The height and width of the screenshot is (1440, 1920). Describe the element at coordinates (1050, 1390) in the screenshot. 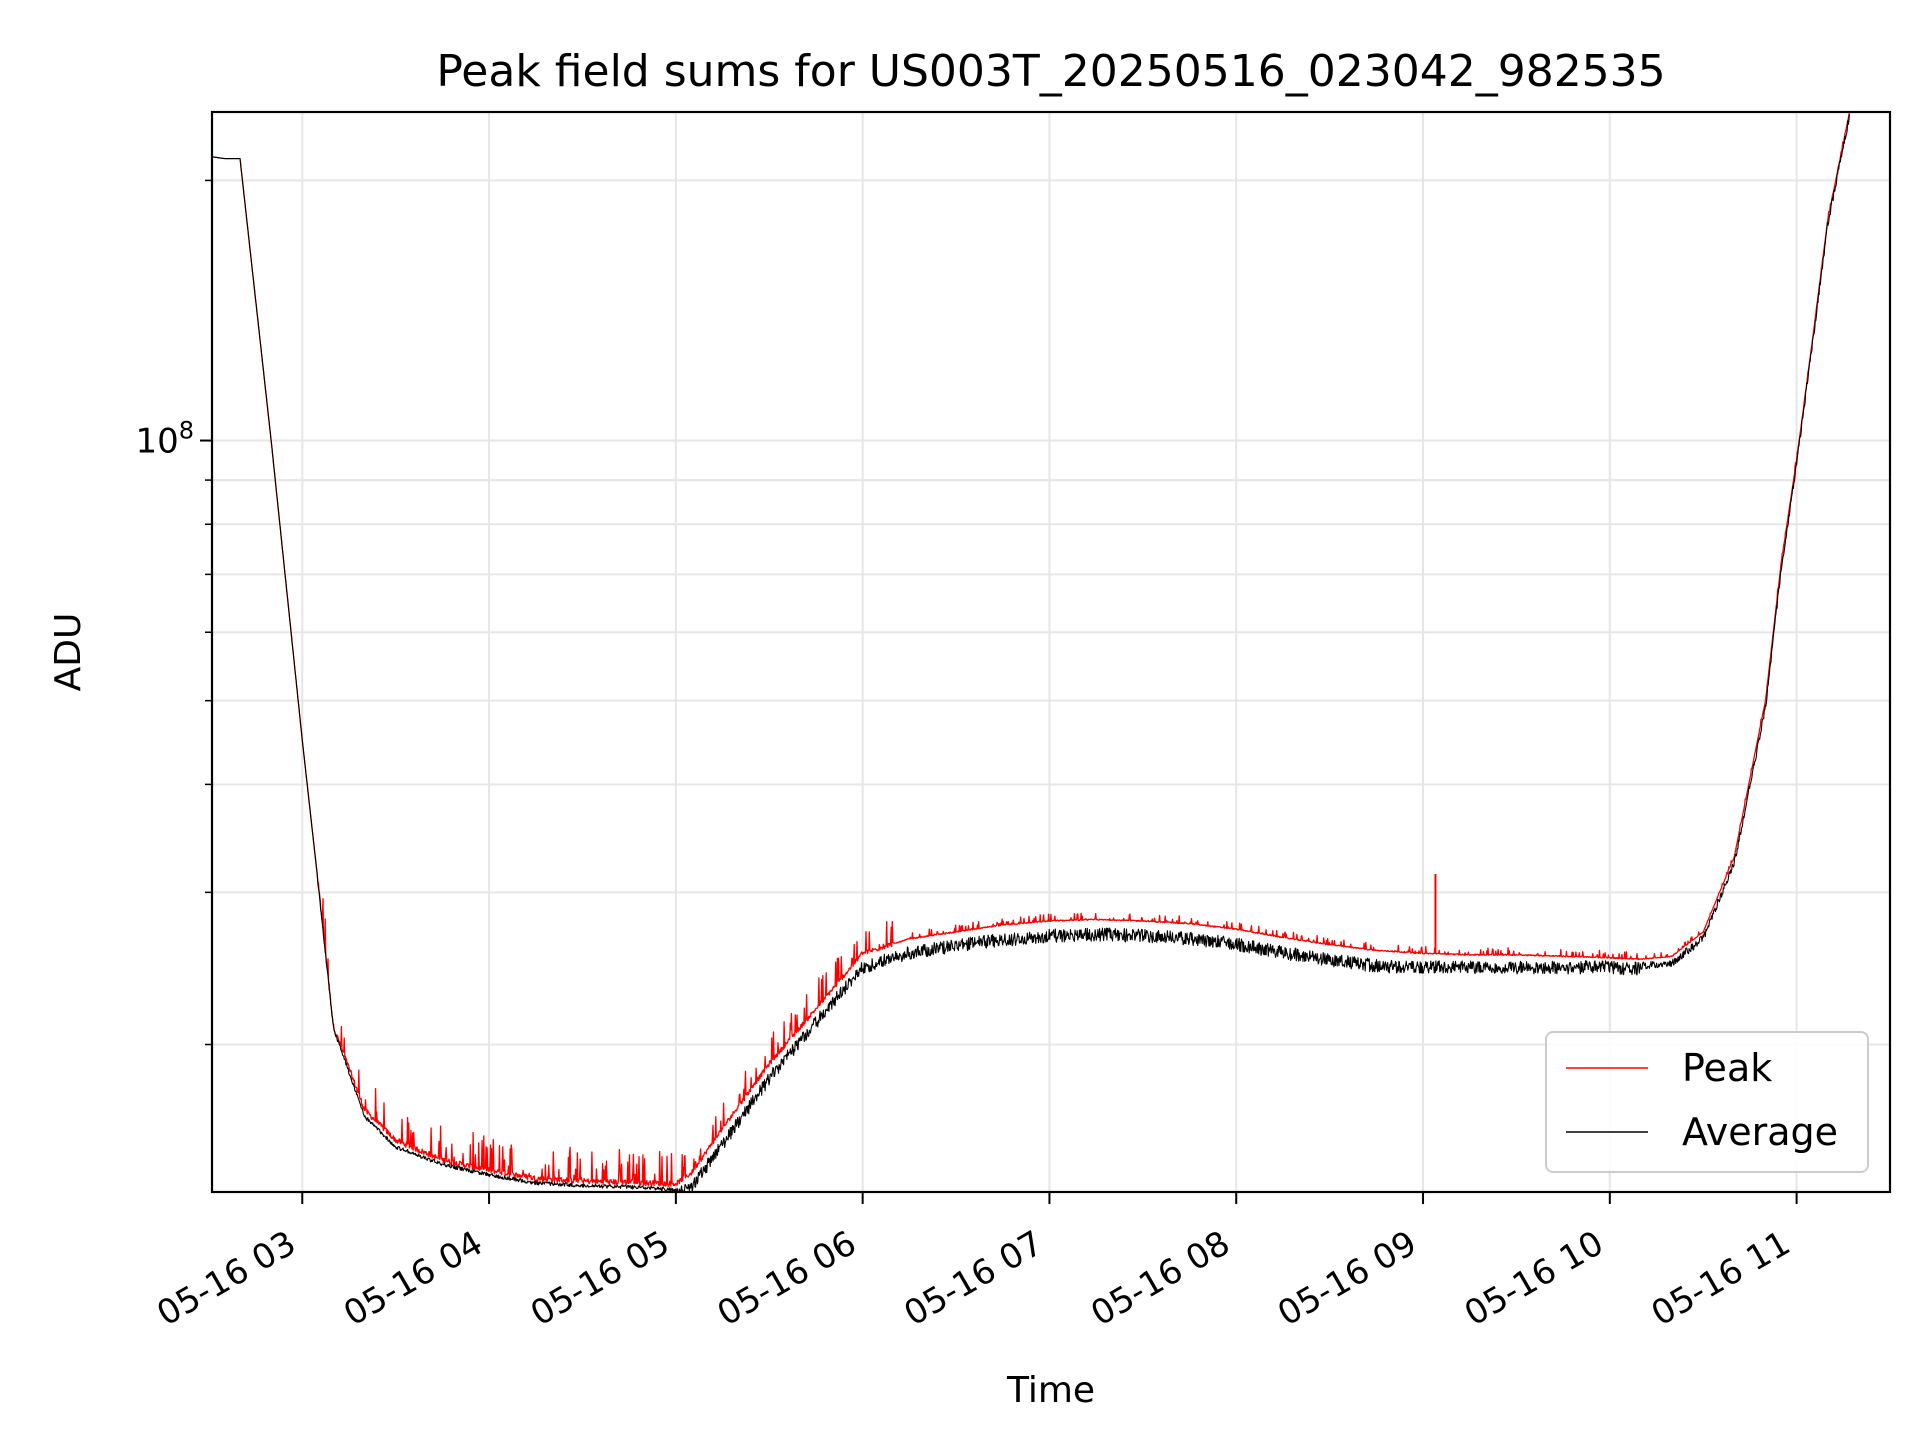

I see `x-axis-title: Time` at that location.